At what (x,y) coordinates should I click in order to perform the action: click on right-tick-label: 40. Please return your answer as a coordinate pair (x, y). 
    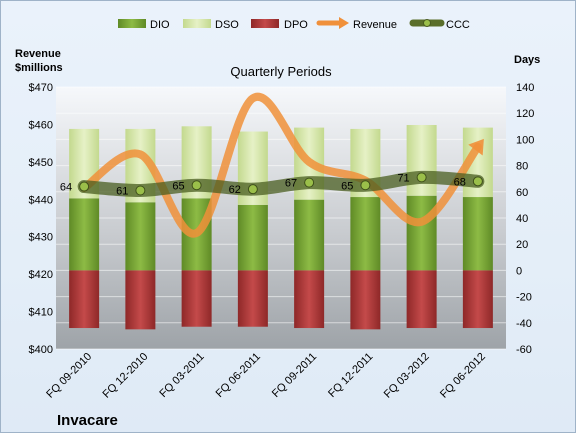
    Looking at the image, I should click on (522, 219).